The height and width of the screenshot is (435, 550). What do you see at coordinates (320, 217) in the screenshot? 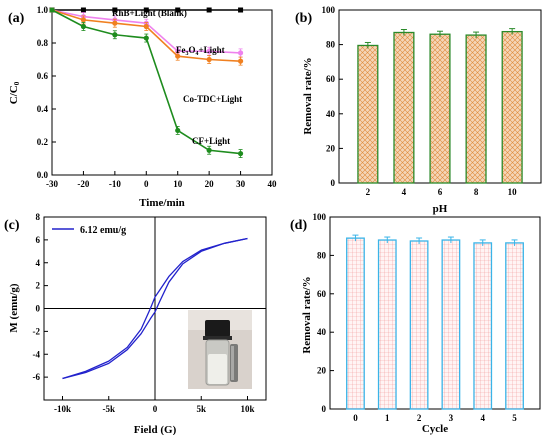
I see `panel-d-ytick-label: 100` at bounding box center [320, 217].